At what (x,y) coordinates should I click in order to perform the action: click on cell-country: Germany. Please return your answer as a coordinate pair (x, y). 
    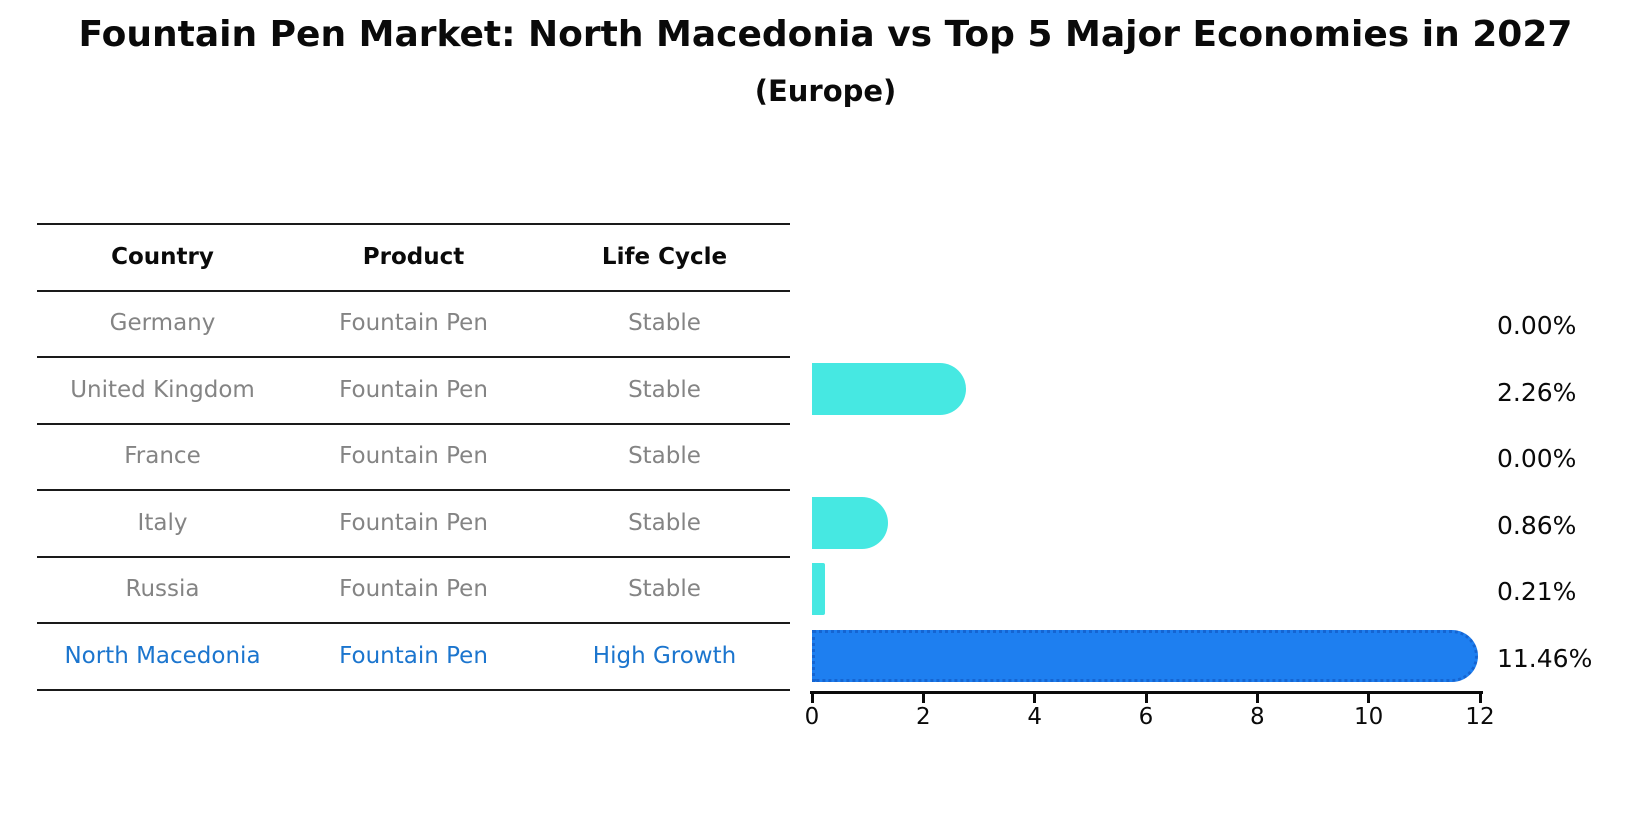
    Looking at the image, I should click on (162, 323).